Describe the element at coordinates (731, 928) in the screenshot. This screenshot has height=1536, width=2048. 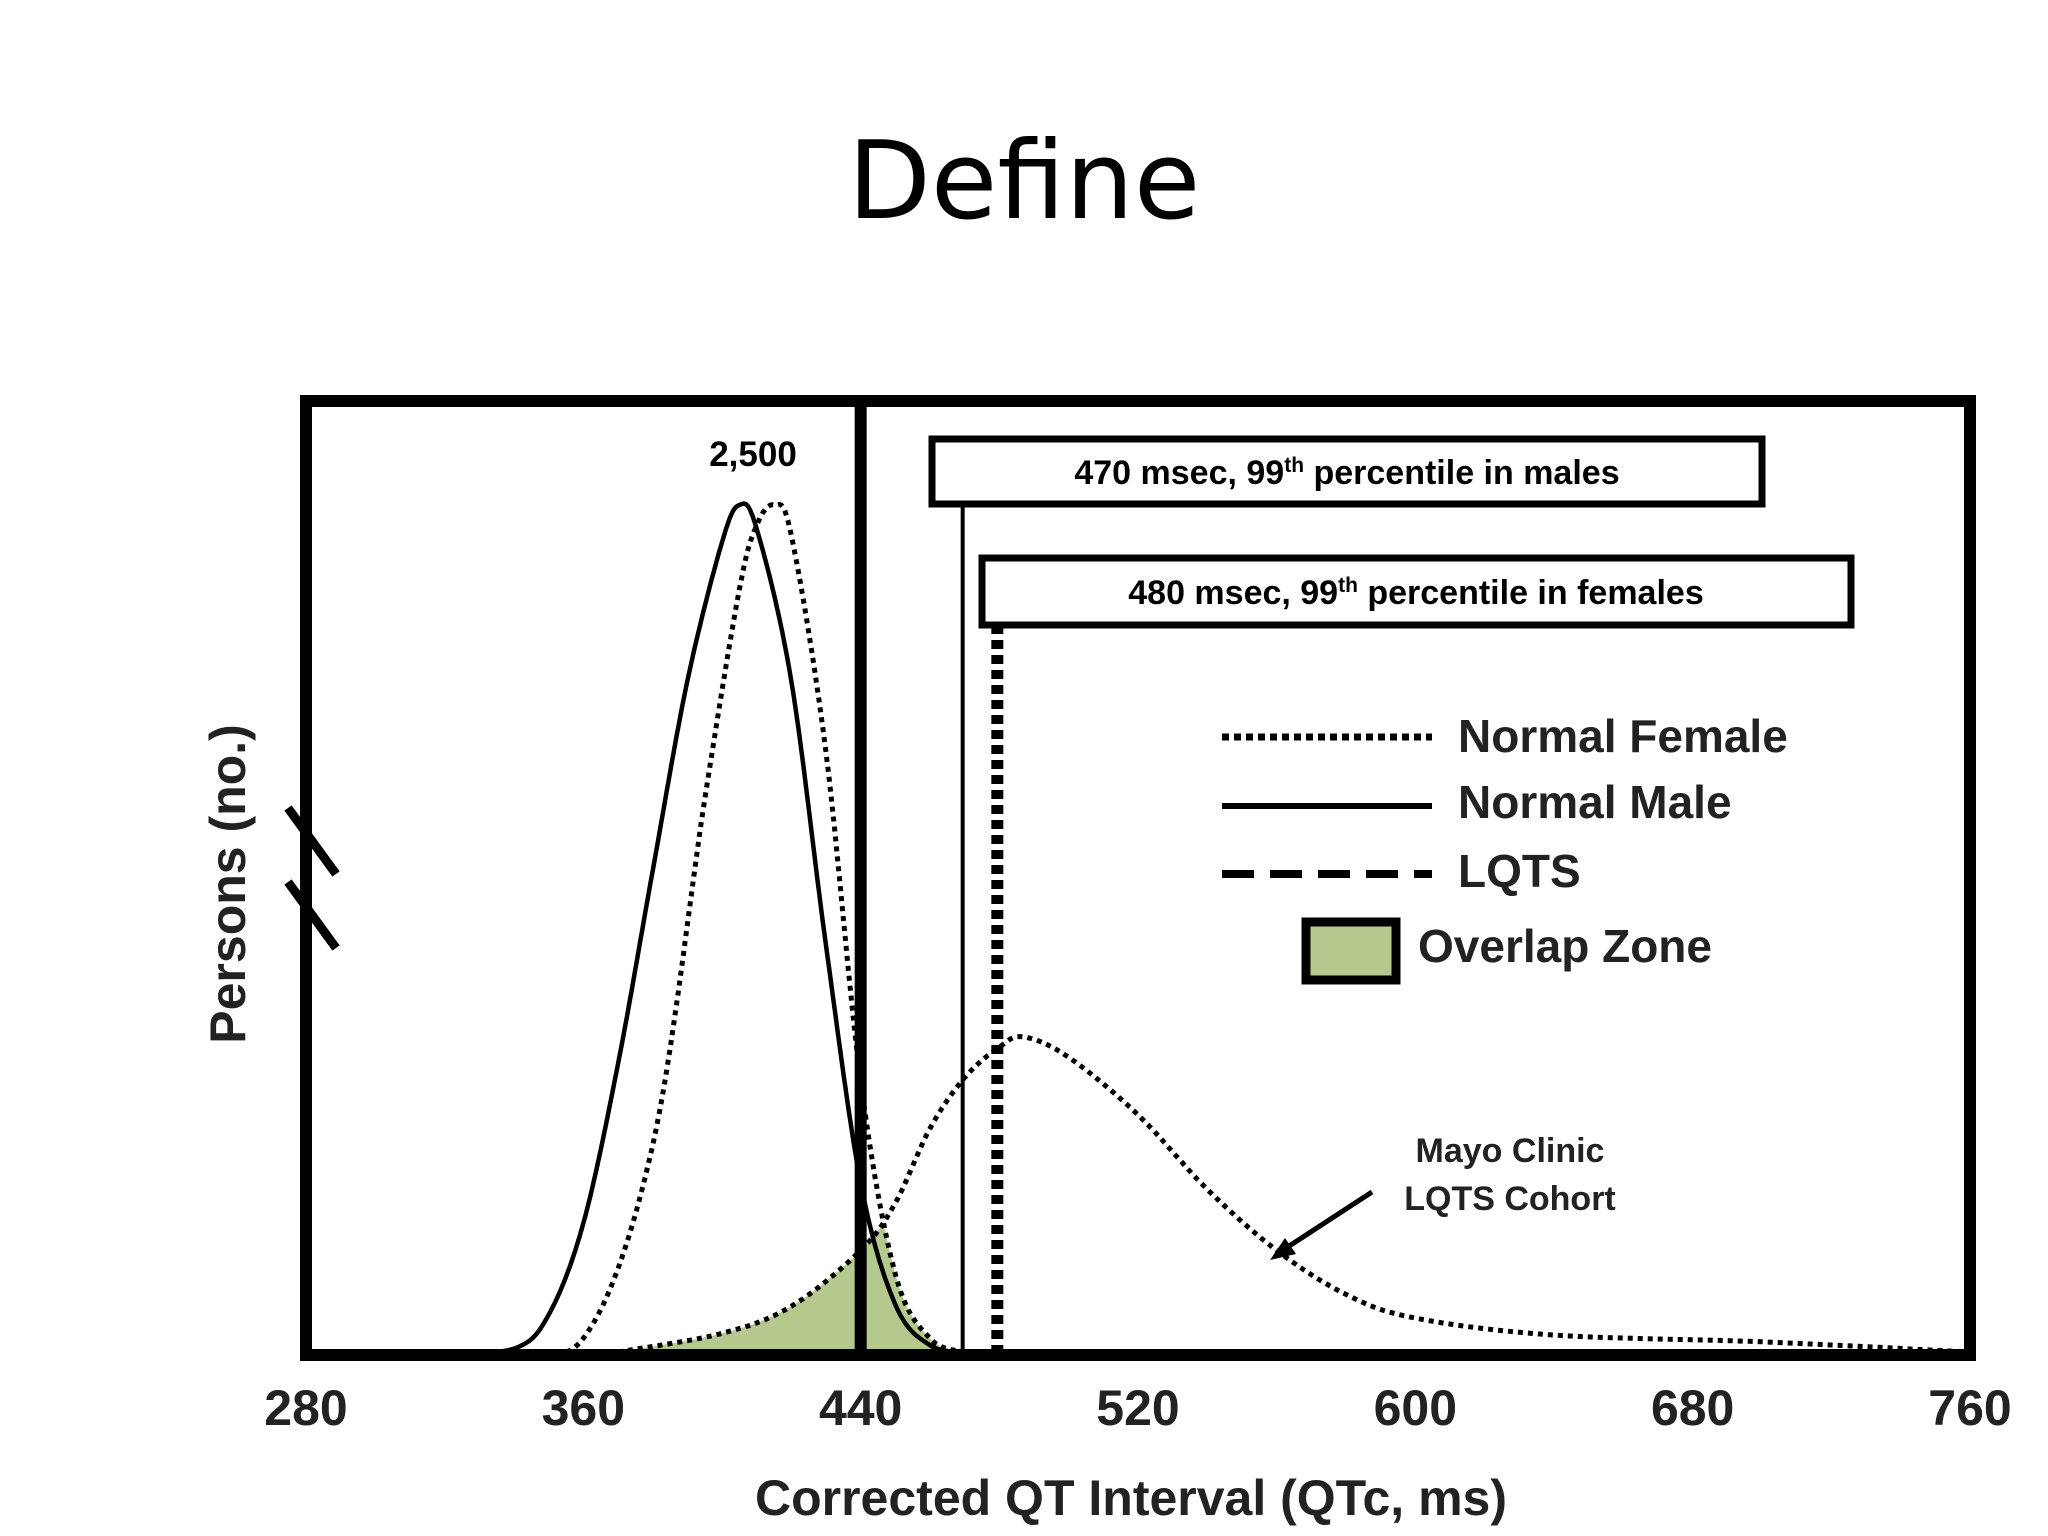
I see `series-normal-female` at that location.